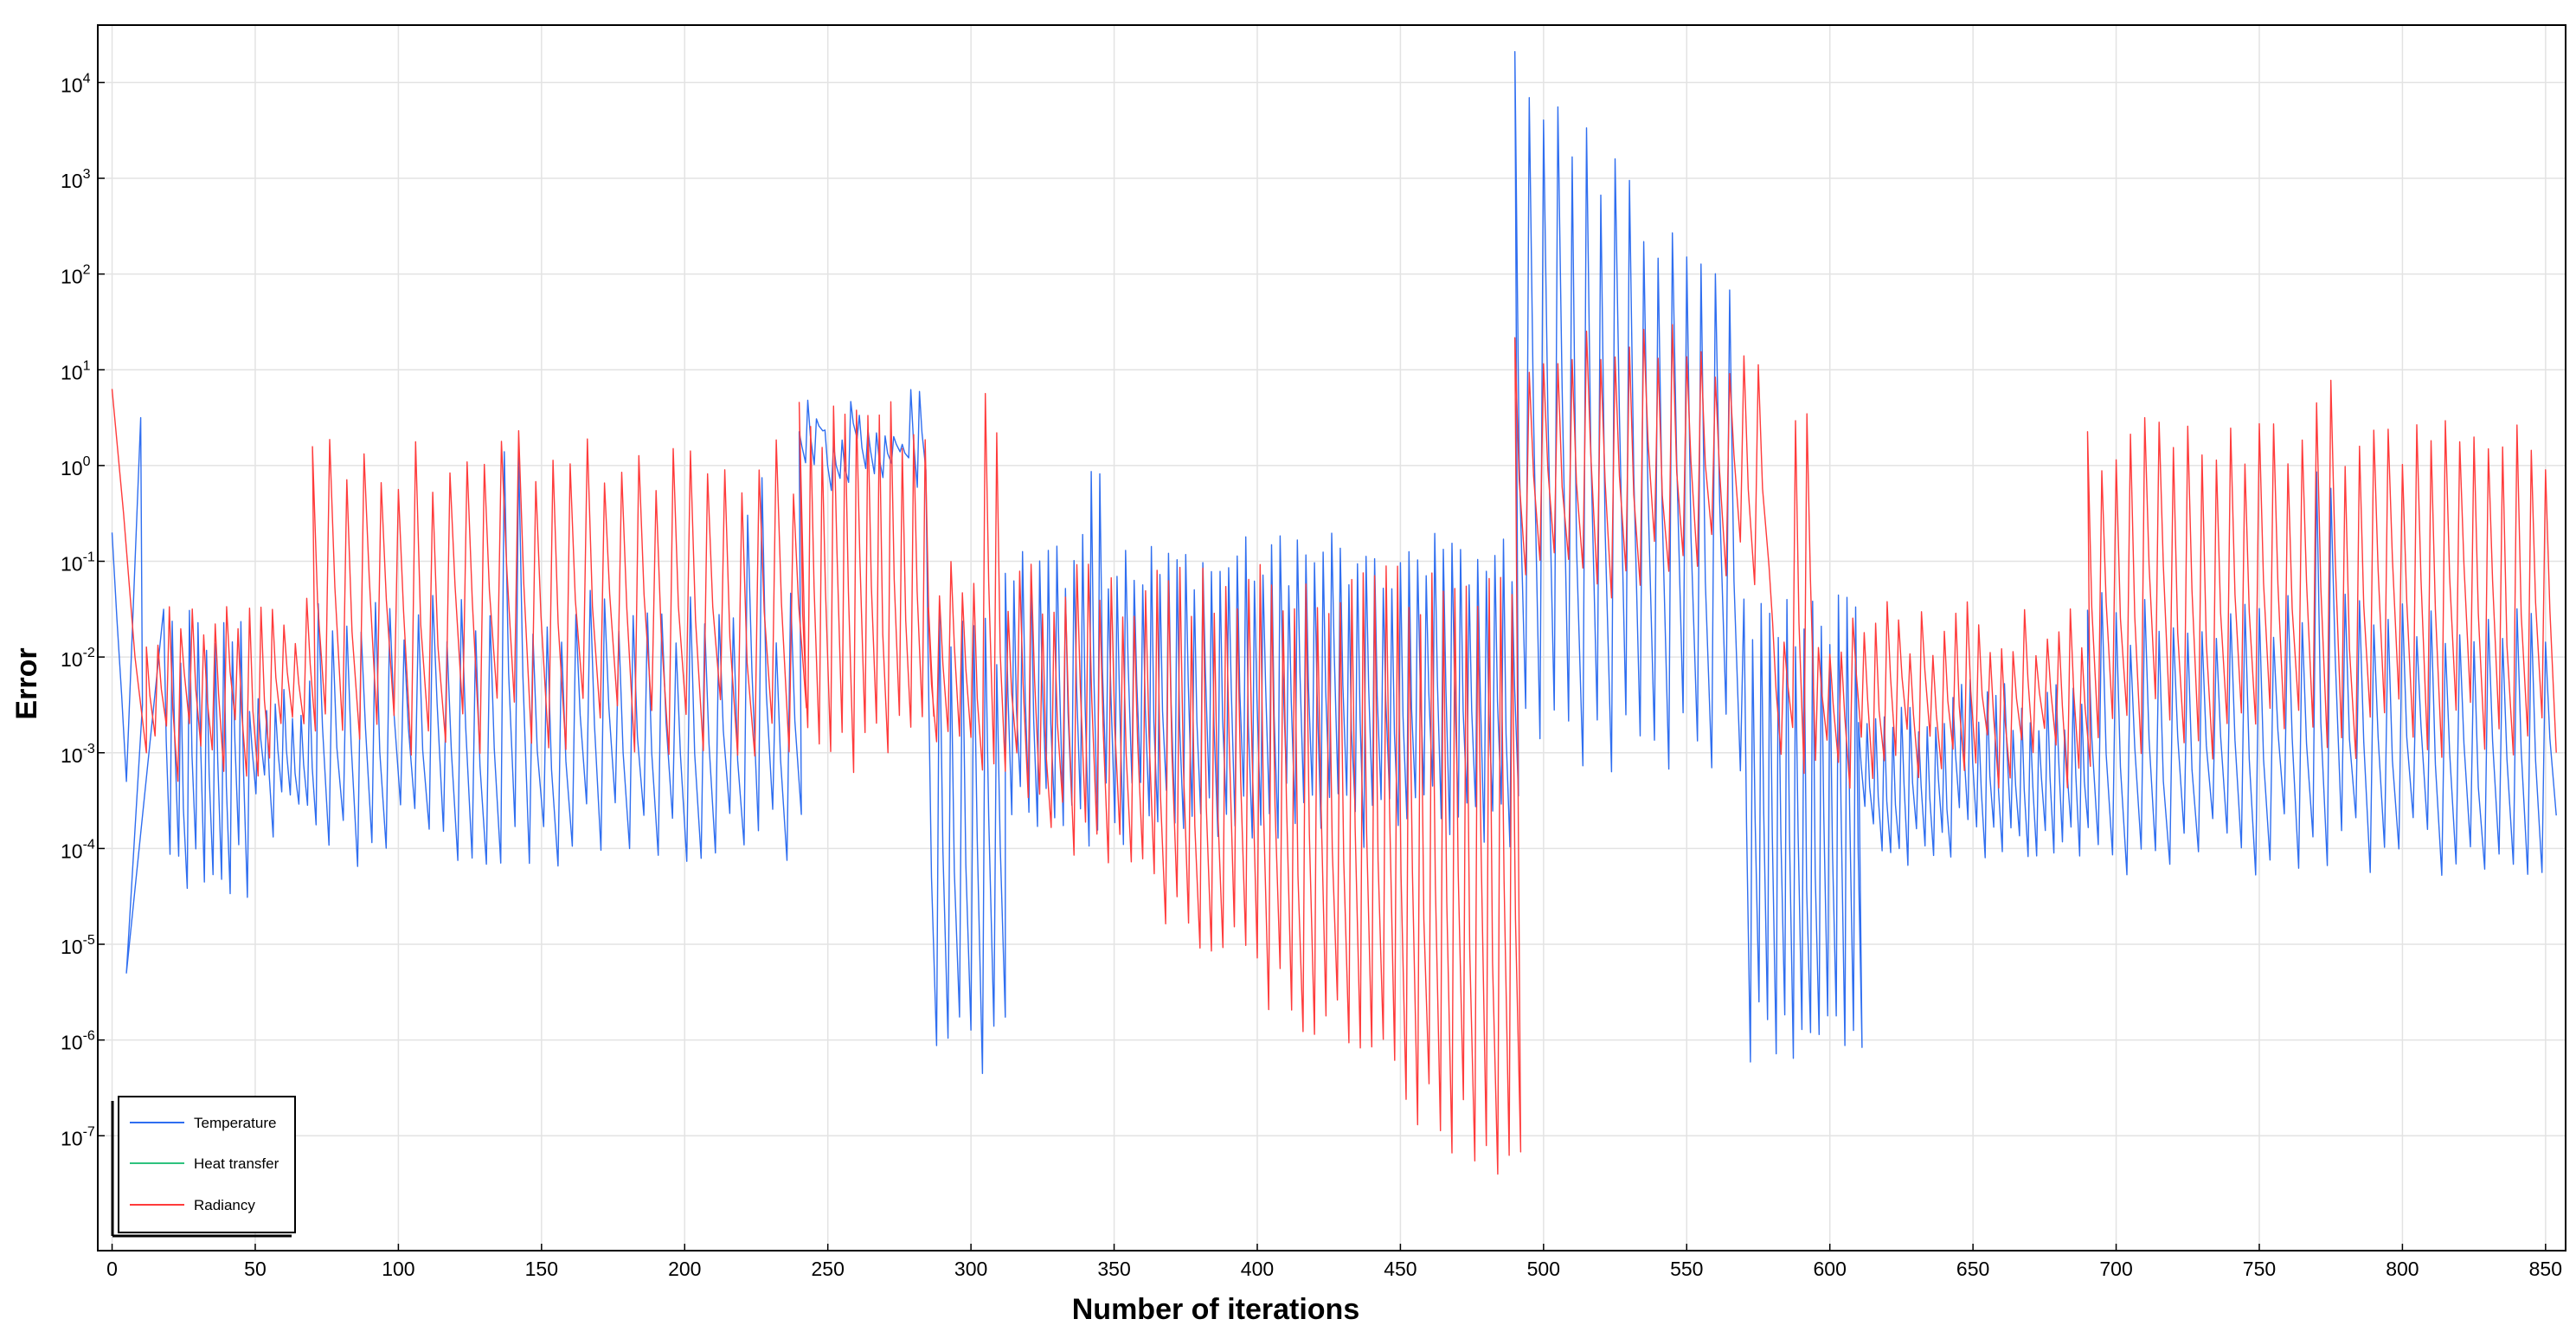  Describe the element at coordinates (1113, 1269) in the screenshot. I see `x-tick-label: 350` at that location.